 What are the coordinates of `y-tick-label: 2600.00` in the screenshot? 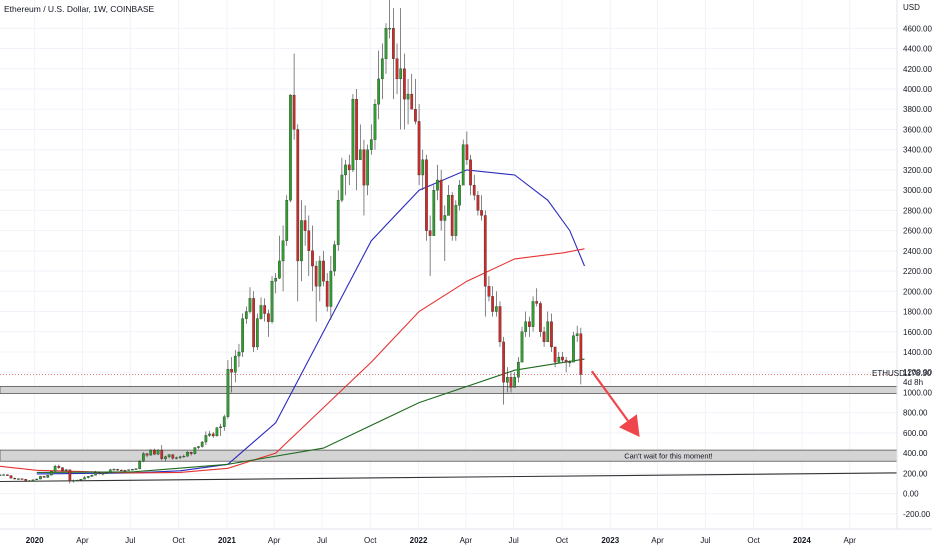 It's located at (917, 231).